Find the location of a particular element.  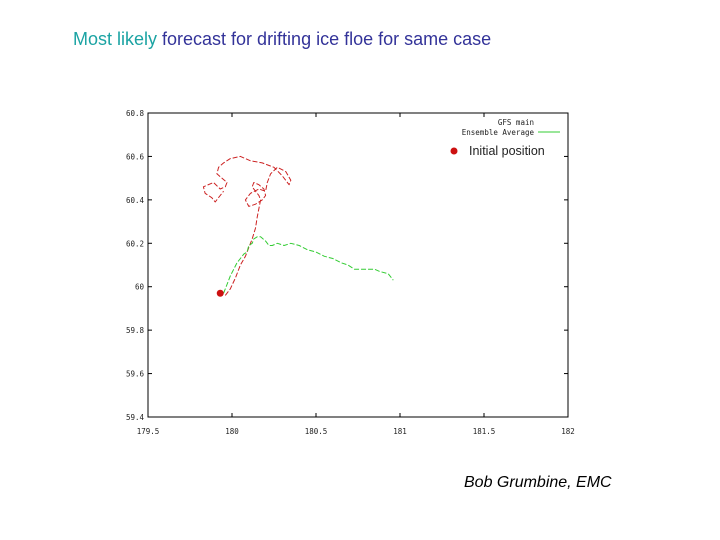

y-tick-label: 60.4 is located at coordinates (135, 200).